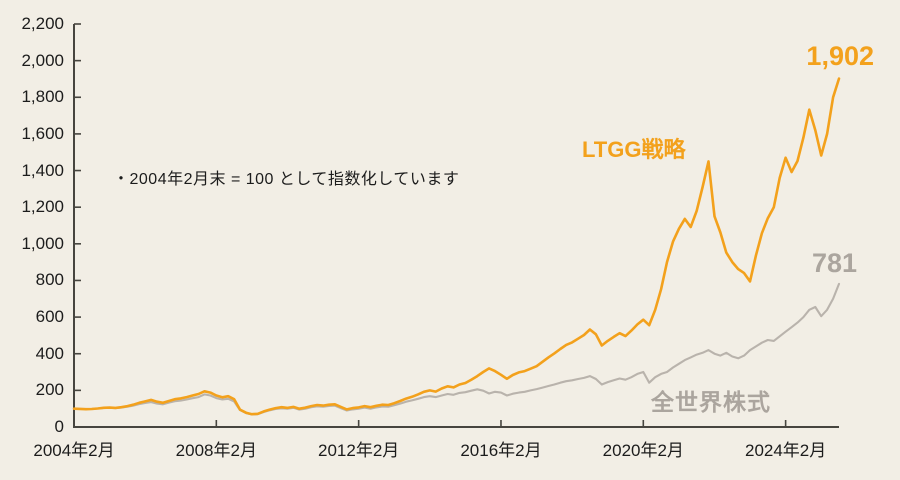 The image size is (900, 480). Describe the element at coordinates (42, 207) in the screenshot. I see `y-tick-label: 1,200` at that location.